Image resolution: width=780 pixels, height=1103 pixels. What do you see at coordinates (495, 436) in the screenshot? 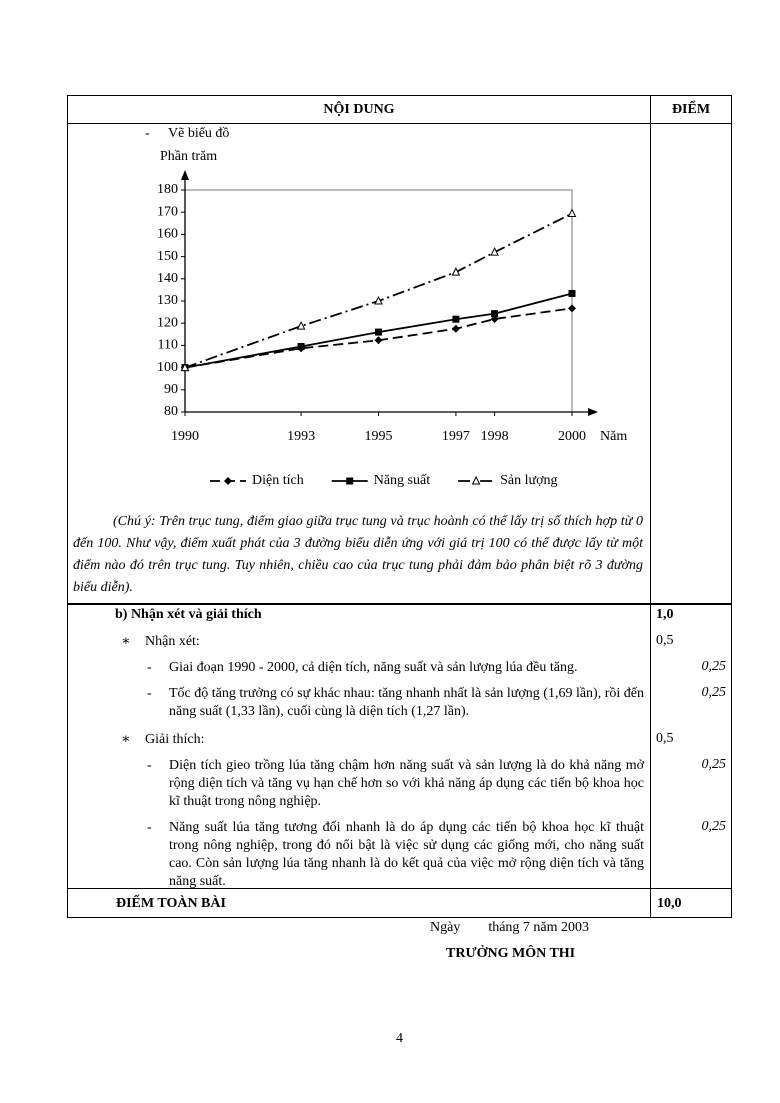
I see `x-tick-label: 1998` at bounding box center [495, 436].